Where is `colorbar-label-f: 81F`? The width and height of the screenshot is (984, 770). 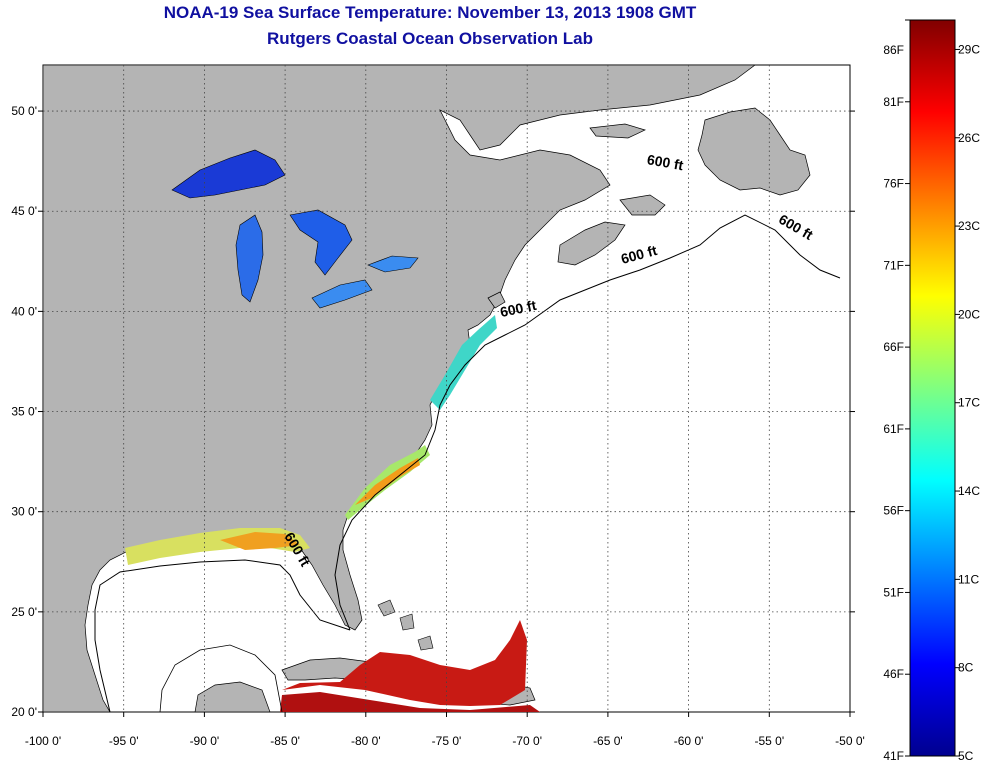 colorbar-label-f: 81F is located at coordinates (893, 102).